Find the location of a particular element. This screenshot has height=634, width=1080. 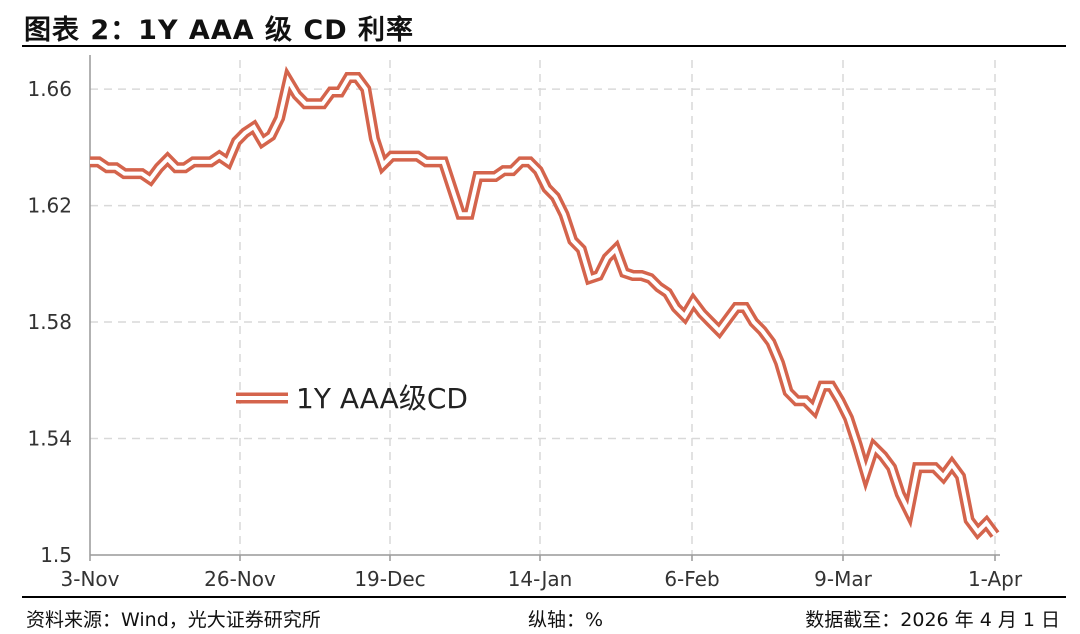

legend: 1Y AAA级CD is located at coordinates (352, 398).